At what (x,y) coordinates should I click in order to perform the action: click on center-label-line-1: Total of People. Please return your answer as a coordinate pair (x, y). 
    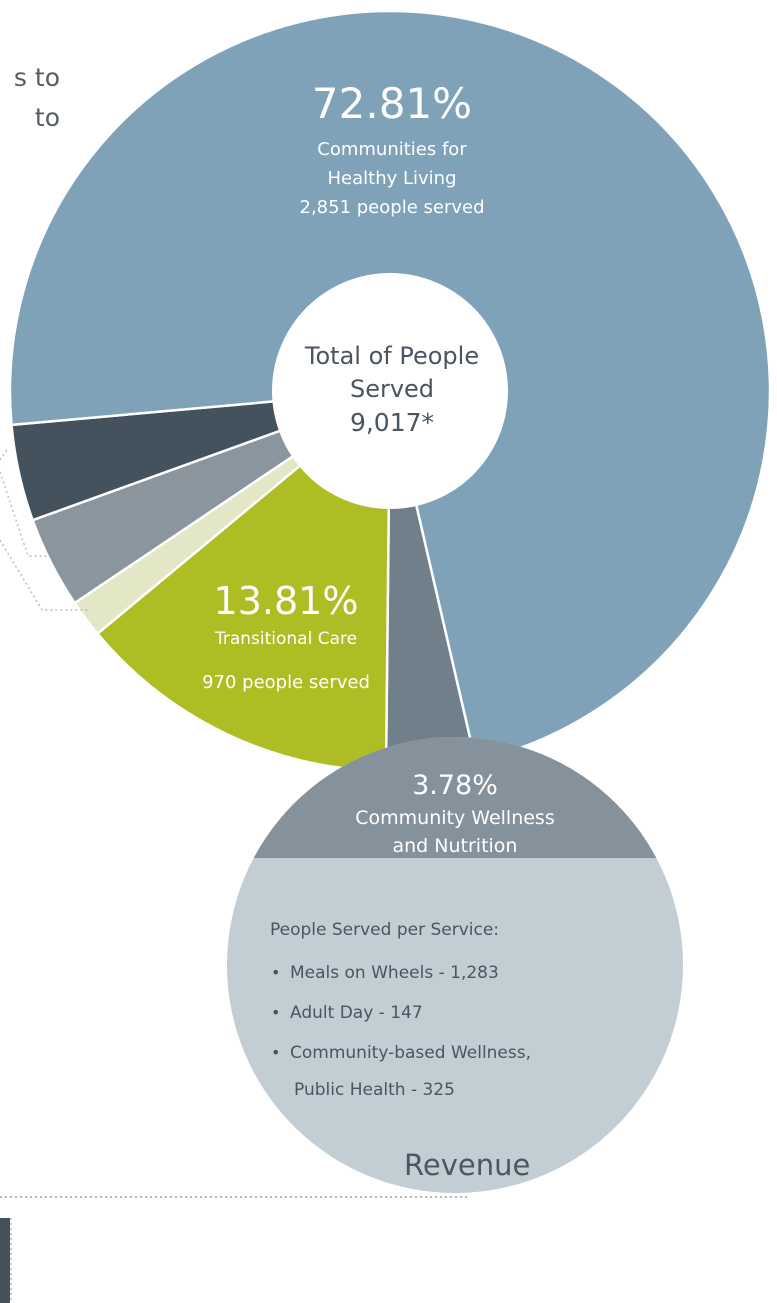
    Looking at the image, I should click on (391, 356).